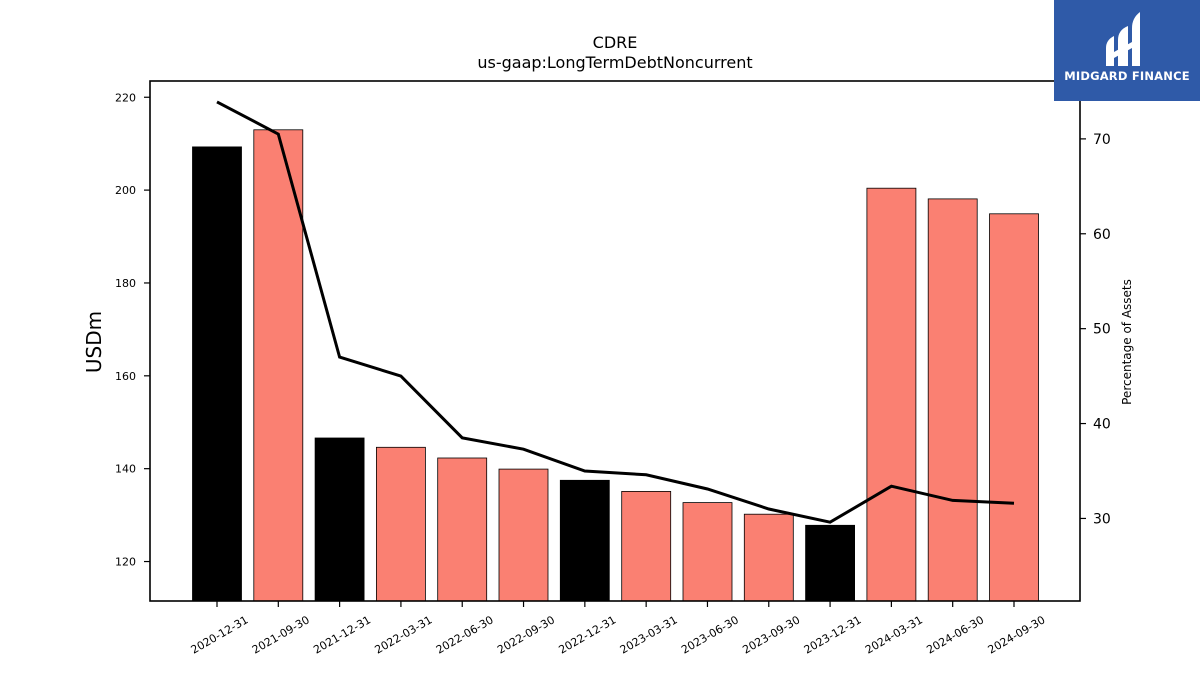 This screenshot has width=1200, height=675. What do you see at coordinates (587, 634) in the screenshot?
I see `x-tick-label: 2022-12-31` at bounding box center [587, 634].